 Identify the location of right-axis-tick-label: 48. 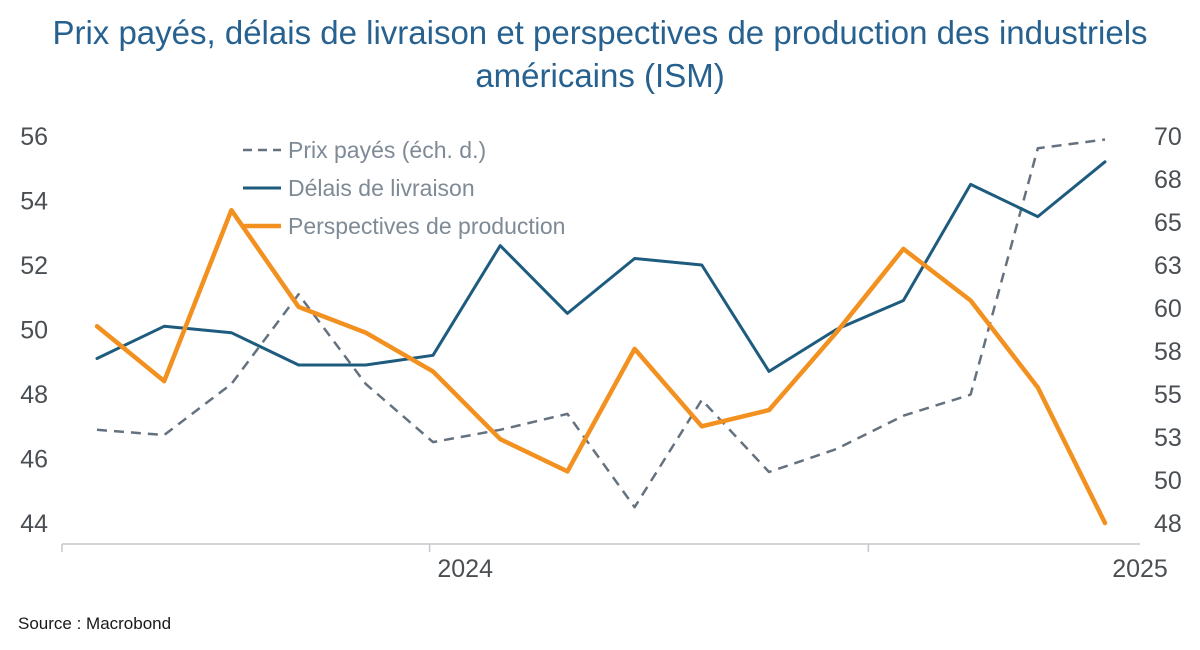
(1168, 524).